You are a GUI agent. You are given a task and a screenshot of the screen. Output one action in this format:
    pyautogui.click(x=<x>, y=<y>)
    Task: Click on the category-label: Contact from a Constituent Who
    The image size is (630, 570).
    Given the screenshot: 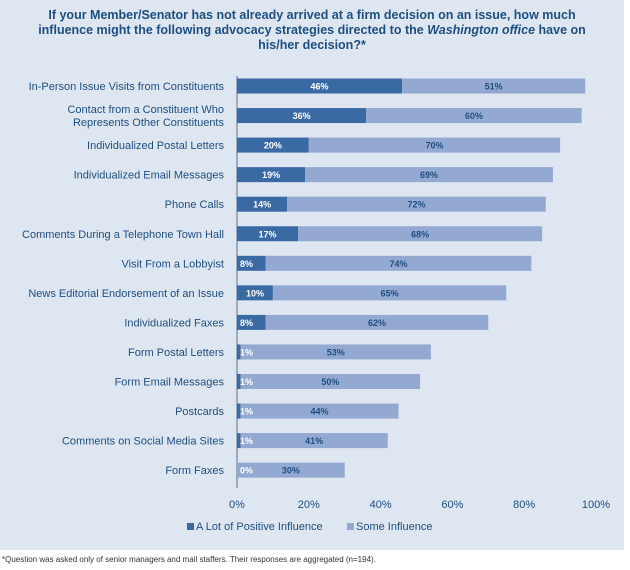 What is the action you would take?
    pyautogui.click(x=145, y=110)
    